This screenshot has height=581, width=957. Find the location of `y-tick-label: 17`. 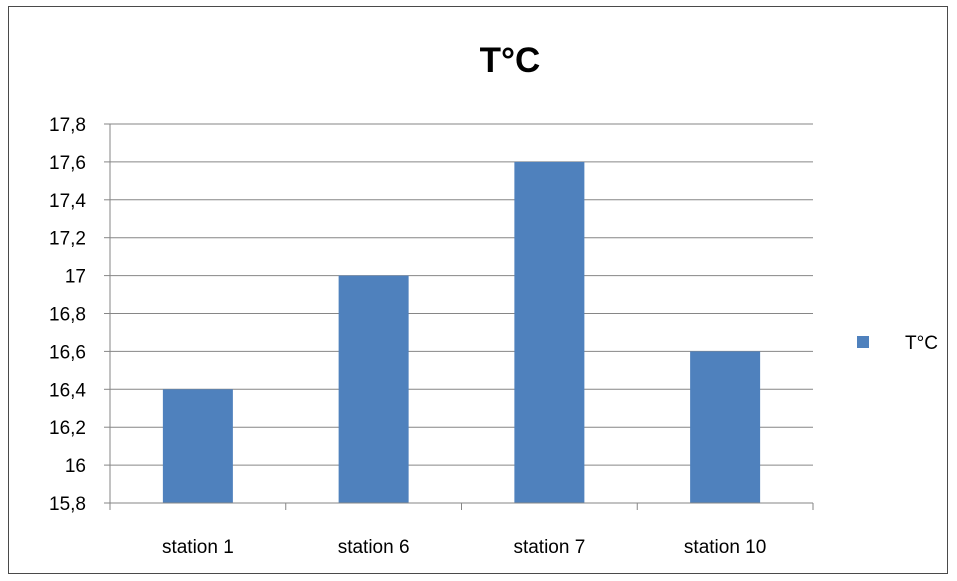

y-tick-label: 17 is located at coordinates (75, 277).